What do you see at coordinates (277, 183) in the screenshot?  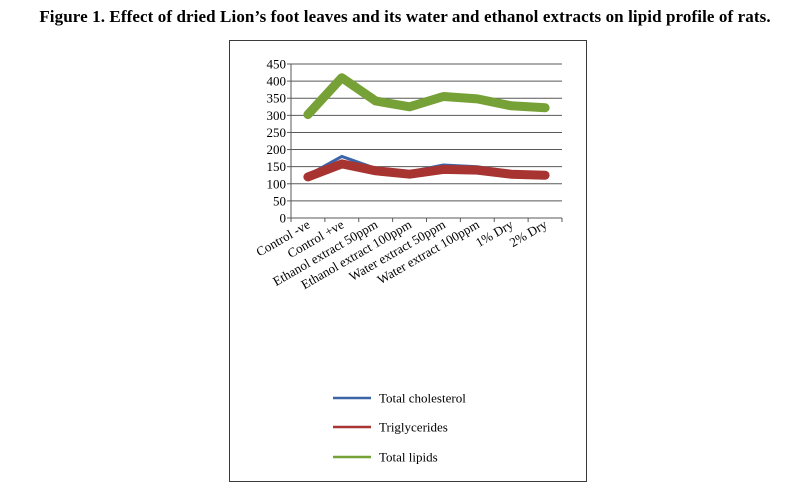 I see `y-tick-label: 100` at bounding box center [277, 183].